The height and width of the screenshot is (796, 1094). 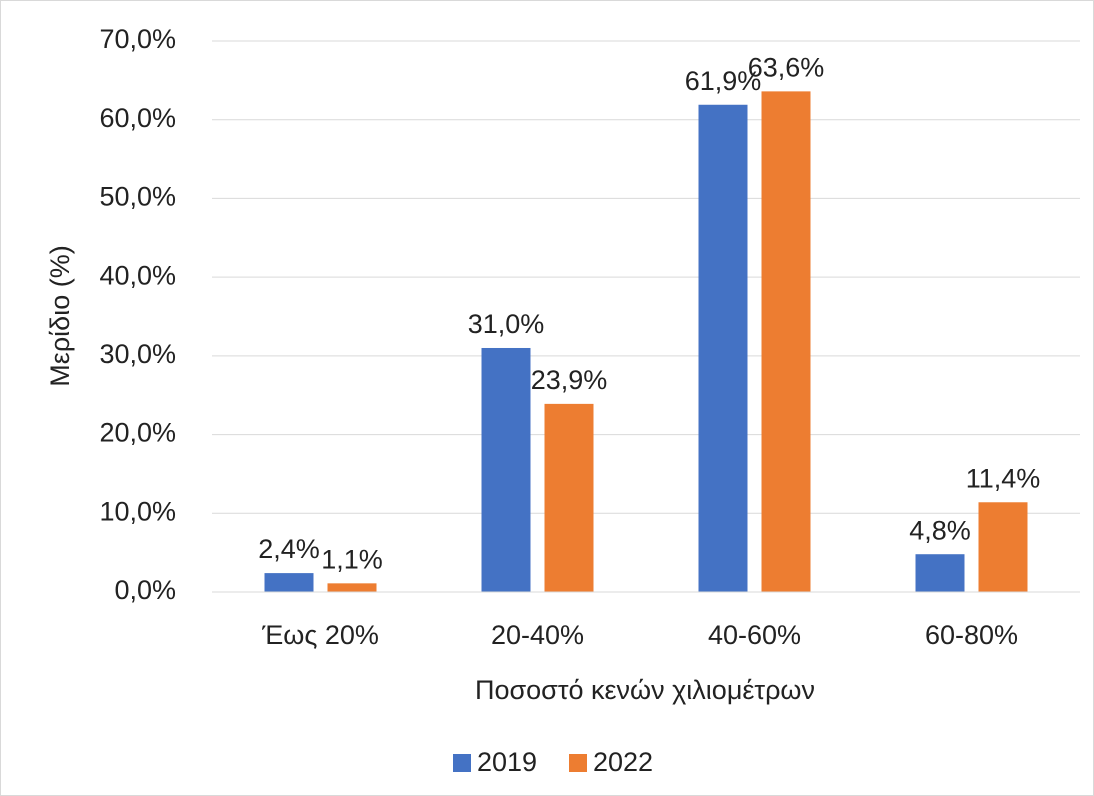 I want to click on data-label: 31,0%, so click(x=506, y=324).